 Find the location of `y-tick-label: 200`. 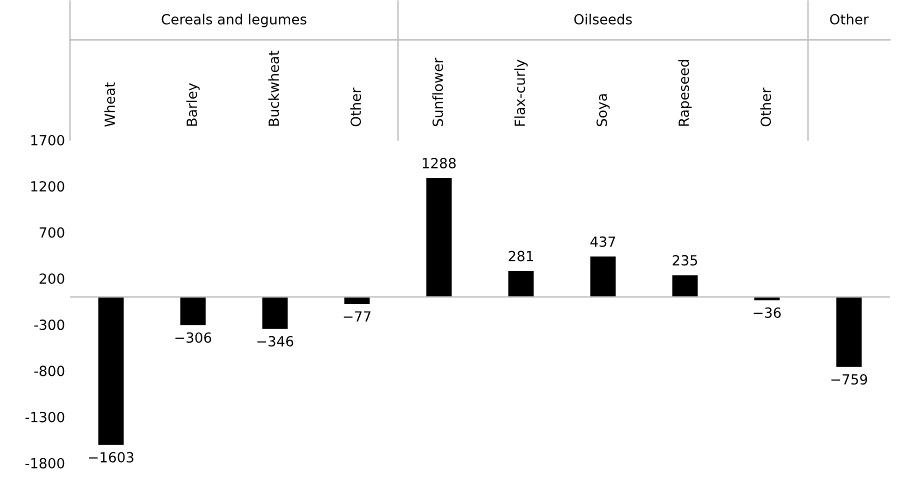

y-tick-label: 200 is located at coordinates (52, 278).